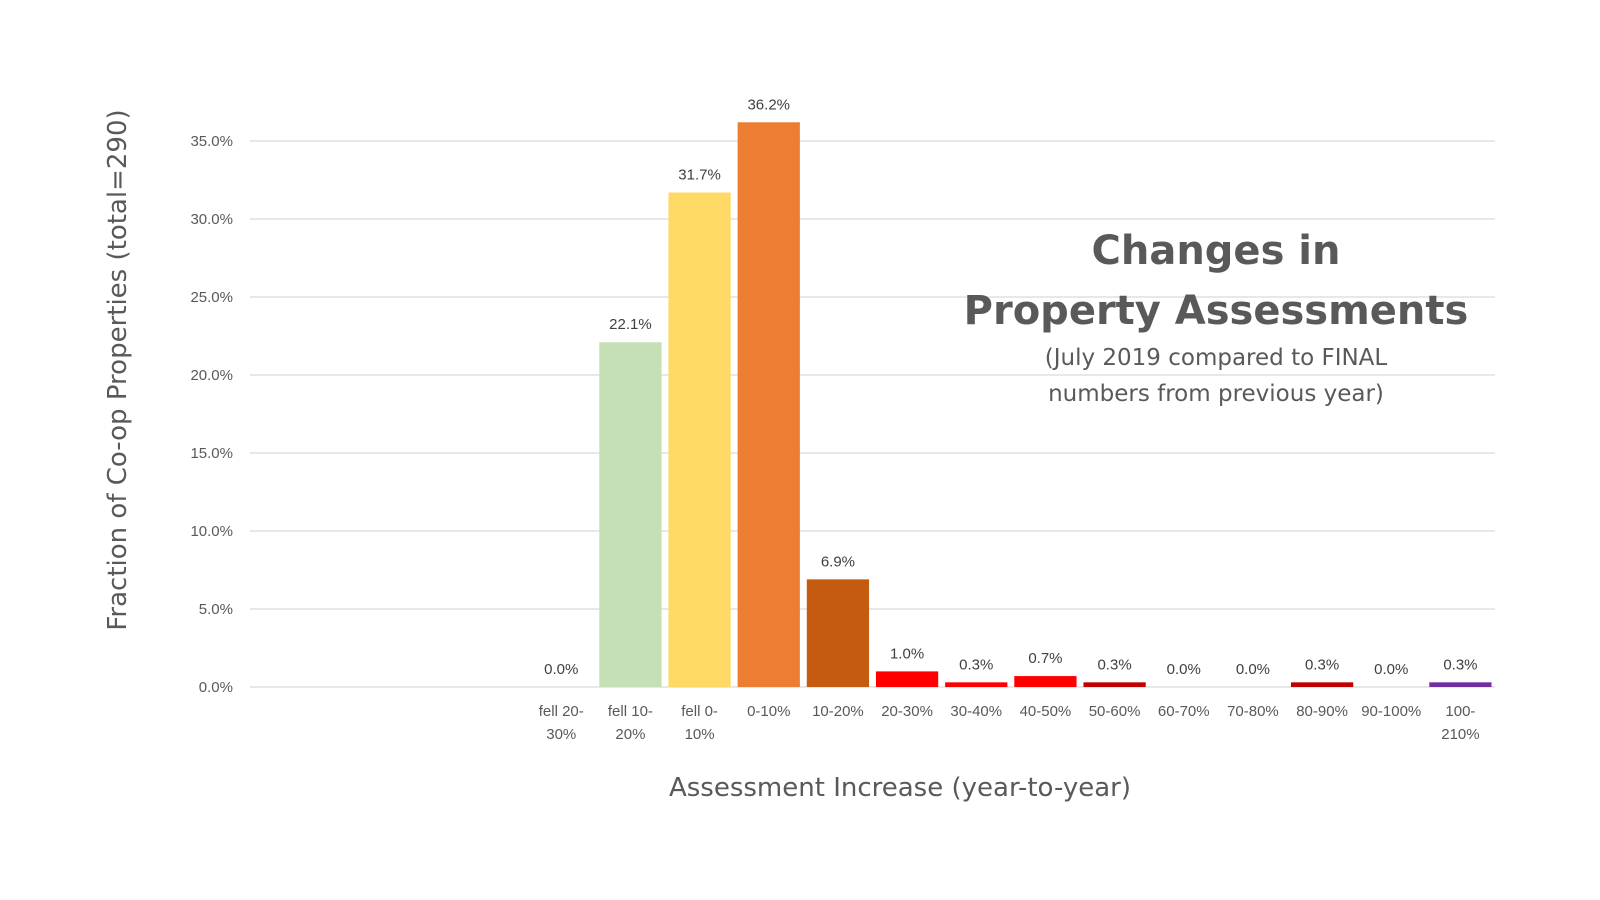  I want to click on data-label: 22.1%, so click(630, 324).